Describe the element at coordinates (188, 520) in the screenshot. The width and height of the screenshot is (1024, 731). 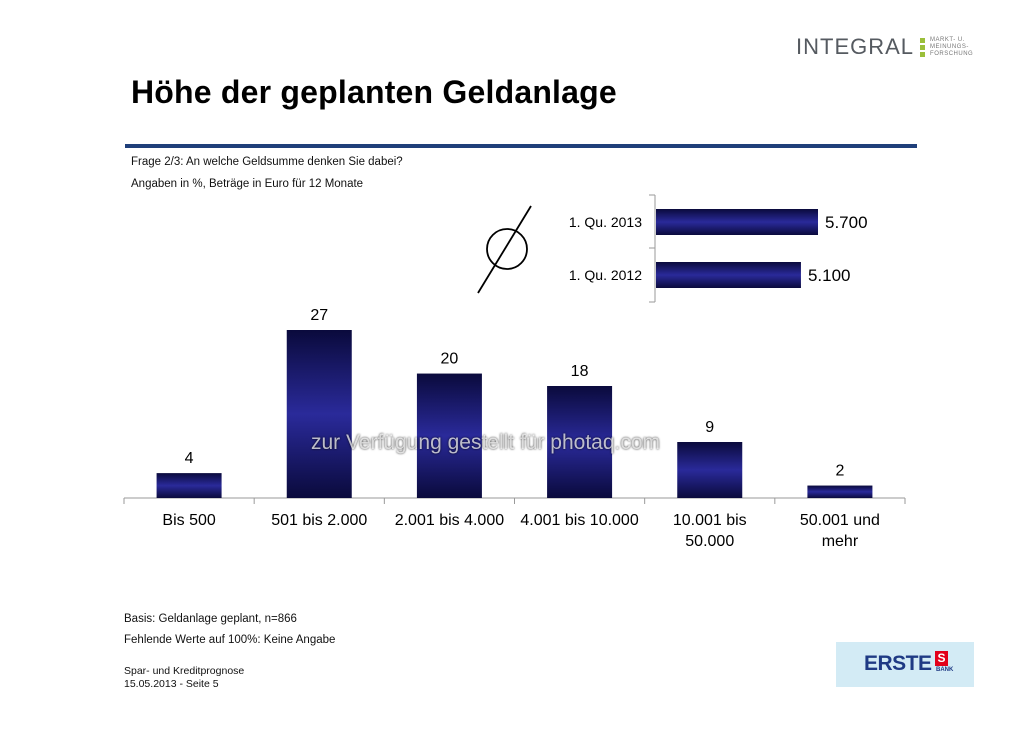
I see `x-tick-label: Bis 500` at that location.